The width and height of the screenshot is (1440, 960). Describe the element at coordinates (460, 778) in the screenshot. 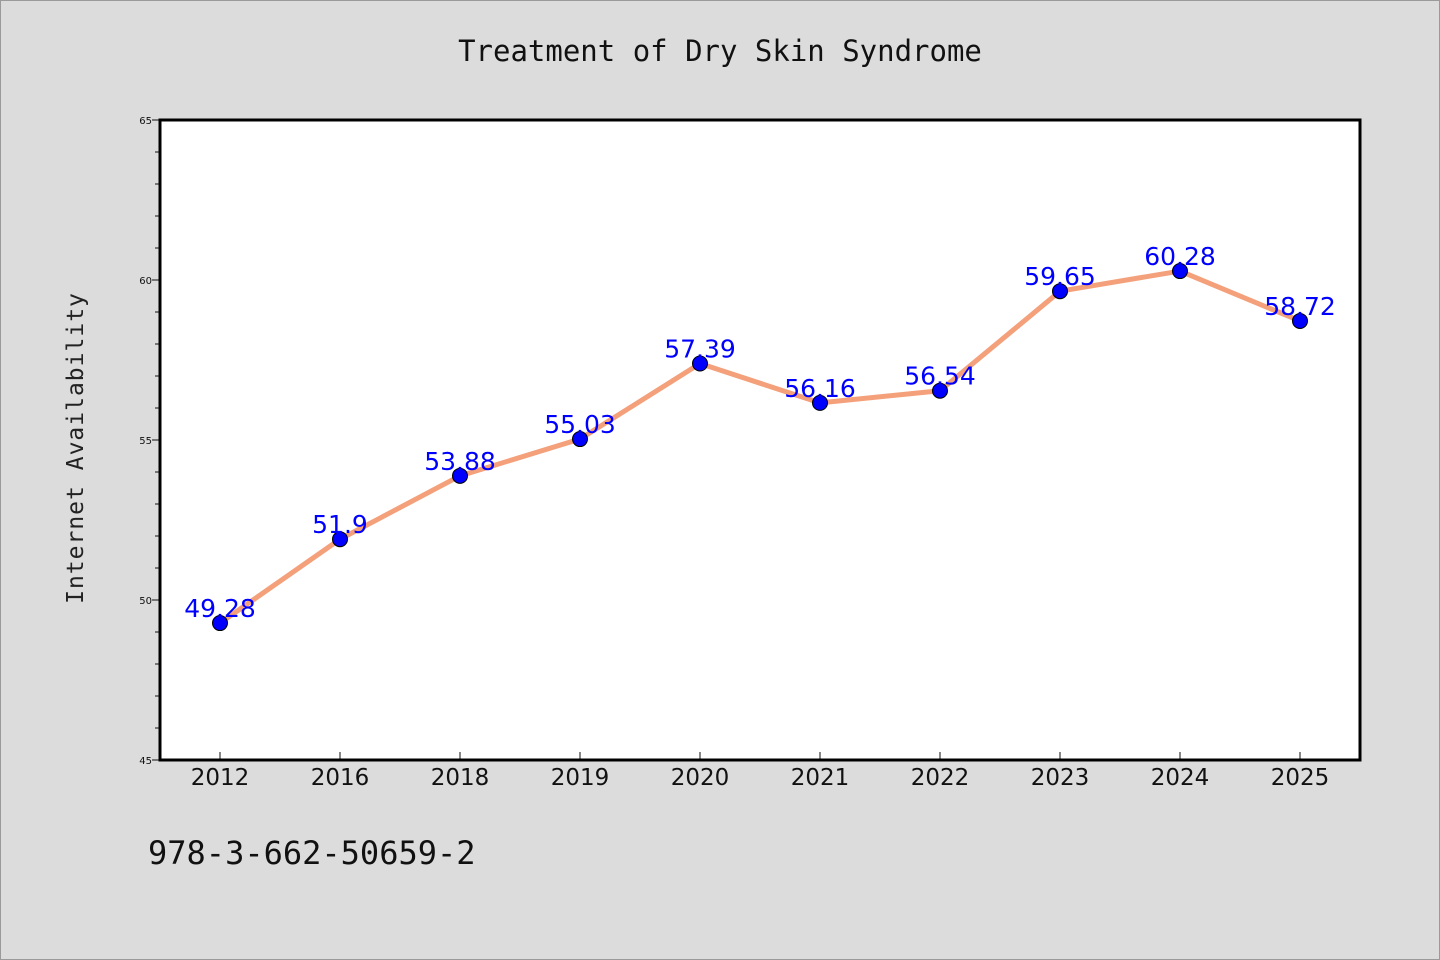

I see `x-tick-label: 2018` at that location.